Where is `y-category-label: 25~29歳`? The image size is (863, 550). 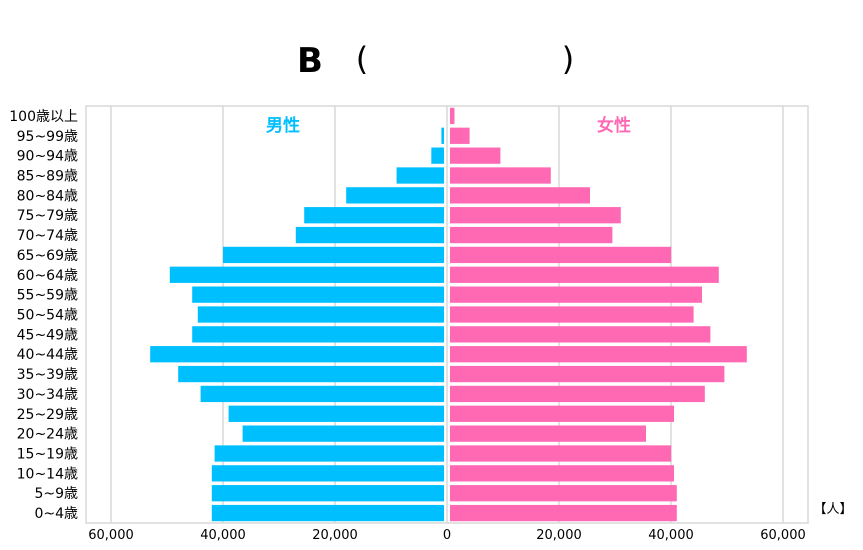
y-category-label: 25~29歳 is located at coordinates (47, 415).